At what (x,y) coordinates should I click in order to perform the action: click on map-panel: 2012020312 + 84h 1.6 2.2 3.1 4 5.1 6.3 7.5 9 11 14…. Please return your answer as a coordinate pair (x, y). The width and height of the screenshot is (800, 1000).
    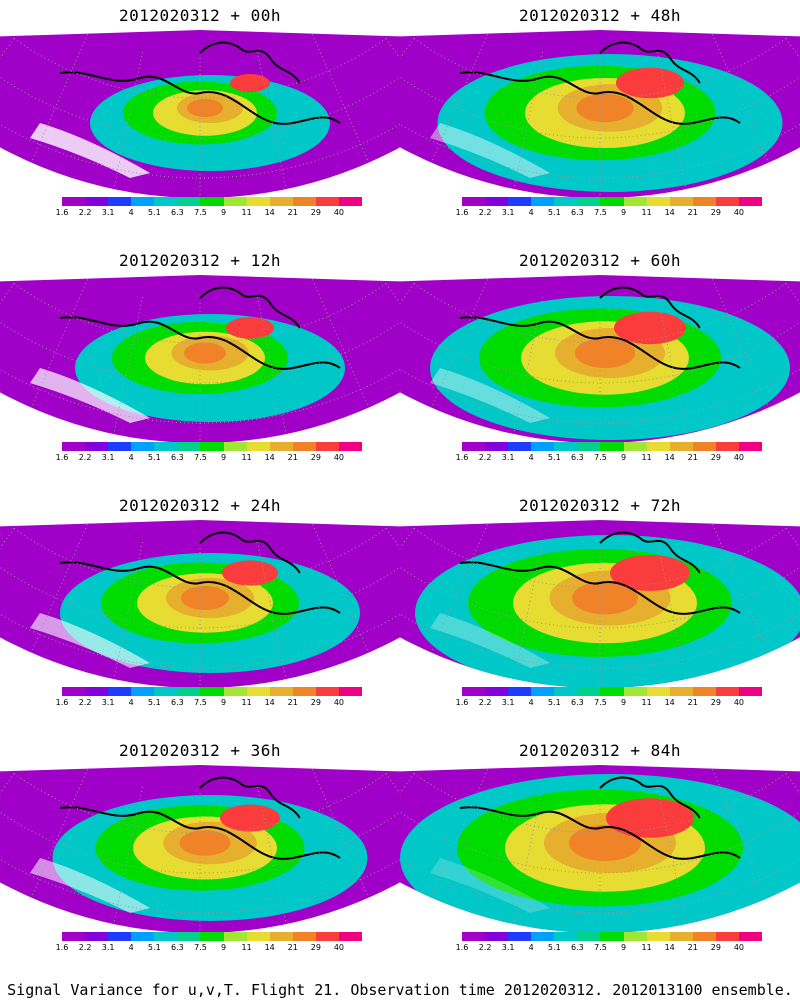
    Looking at the image, I should click on (600, 857).